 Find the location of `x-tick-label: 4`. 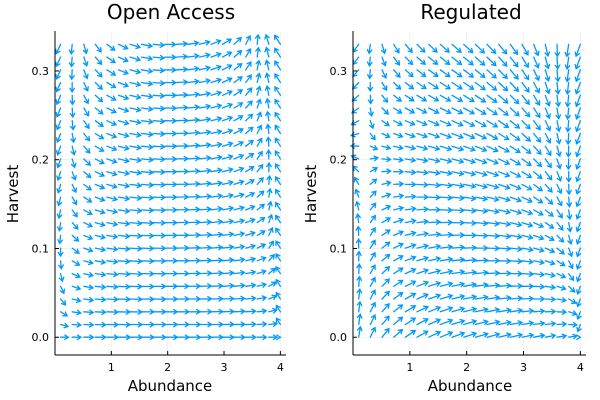

x-tick-label: 4 is located at coordinates (580, 367).